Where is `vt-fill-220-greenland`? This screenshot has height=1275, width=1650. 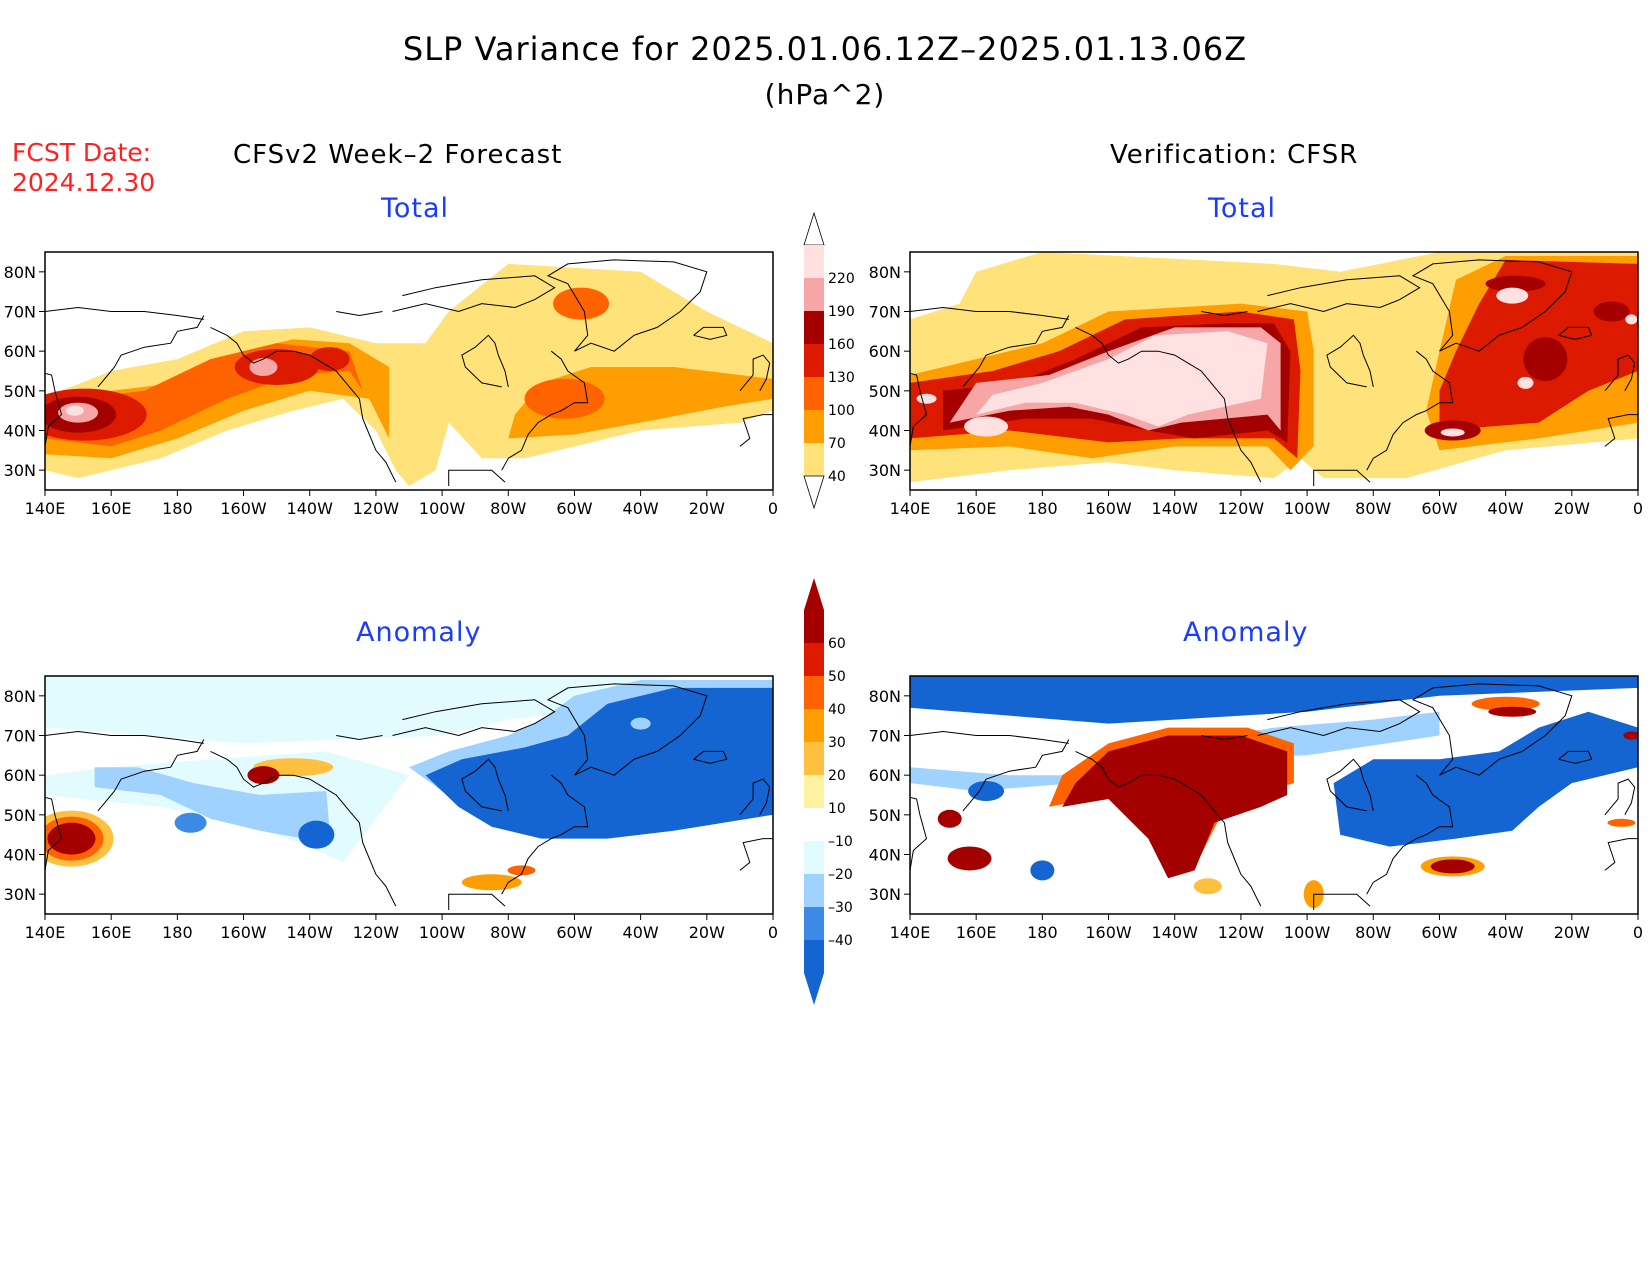 vt-fill-220-greenland is located at coordinates (1512, 295).